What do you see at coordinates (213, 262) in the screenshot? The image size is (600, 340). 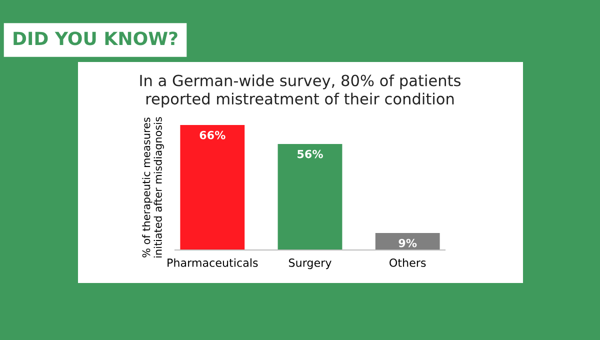 I see `x-tick-label: Pharmaceuticals` at bounding box center [213, 262].